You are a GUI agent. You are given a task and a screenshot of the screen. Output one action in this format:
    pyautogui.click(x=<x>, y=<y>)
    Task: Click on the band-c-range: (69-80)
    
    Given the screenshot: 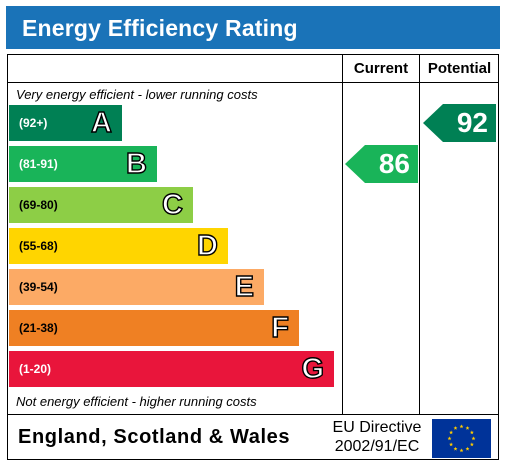 What is the action you would take?
    pyautogui.click(x=38, y=205)
    